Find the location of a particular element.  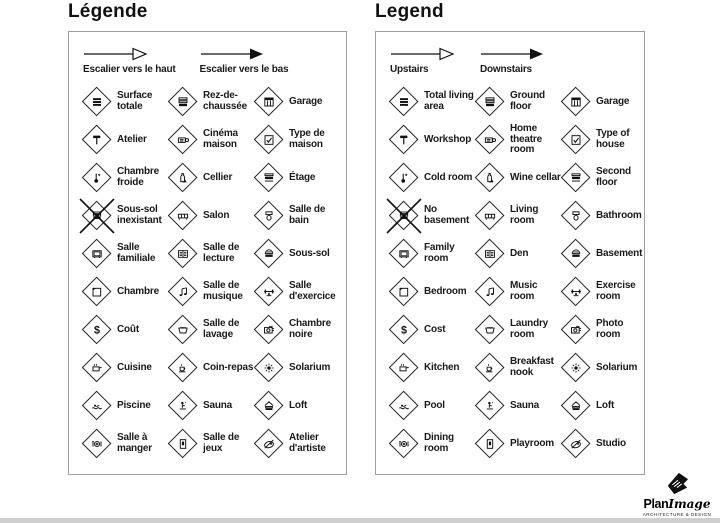

studio-icon is located at coordinates (269, 444).